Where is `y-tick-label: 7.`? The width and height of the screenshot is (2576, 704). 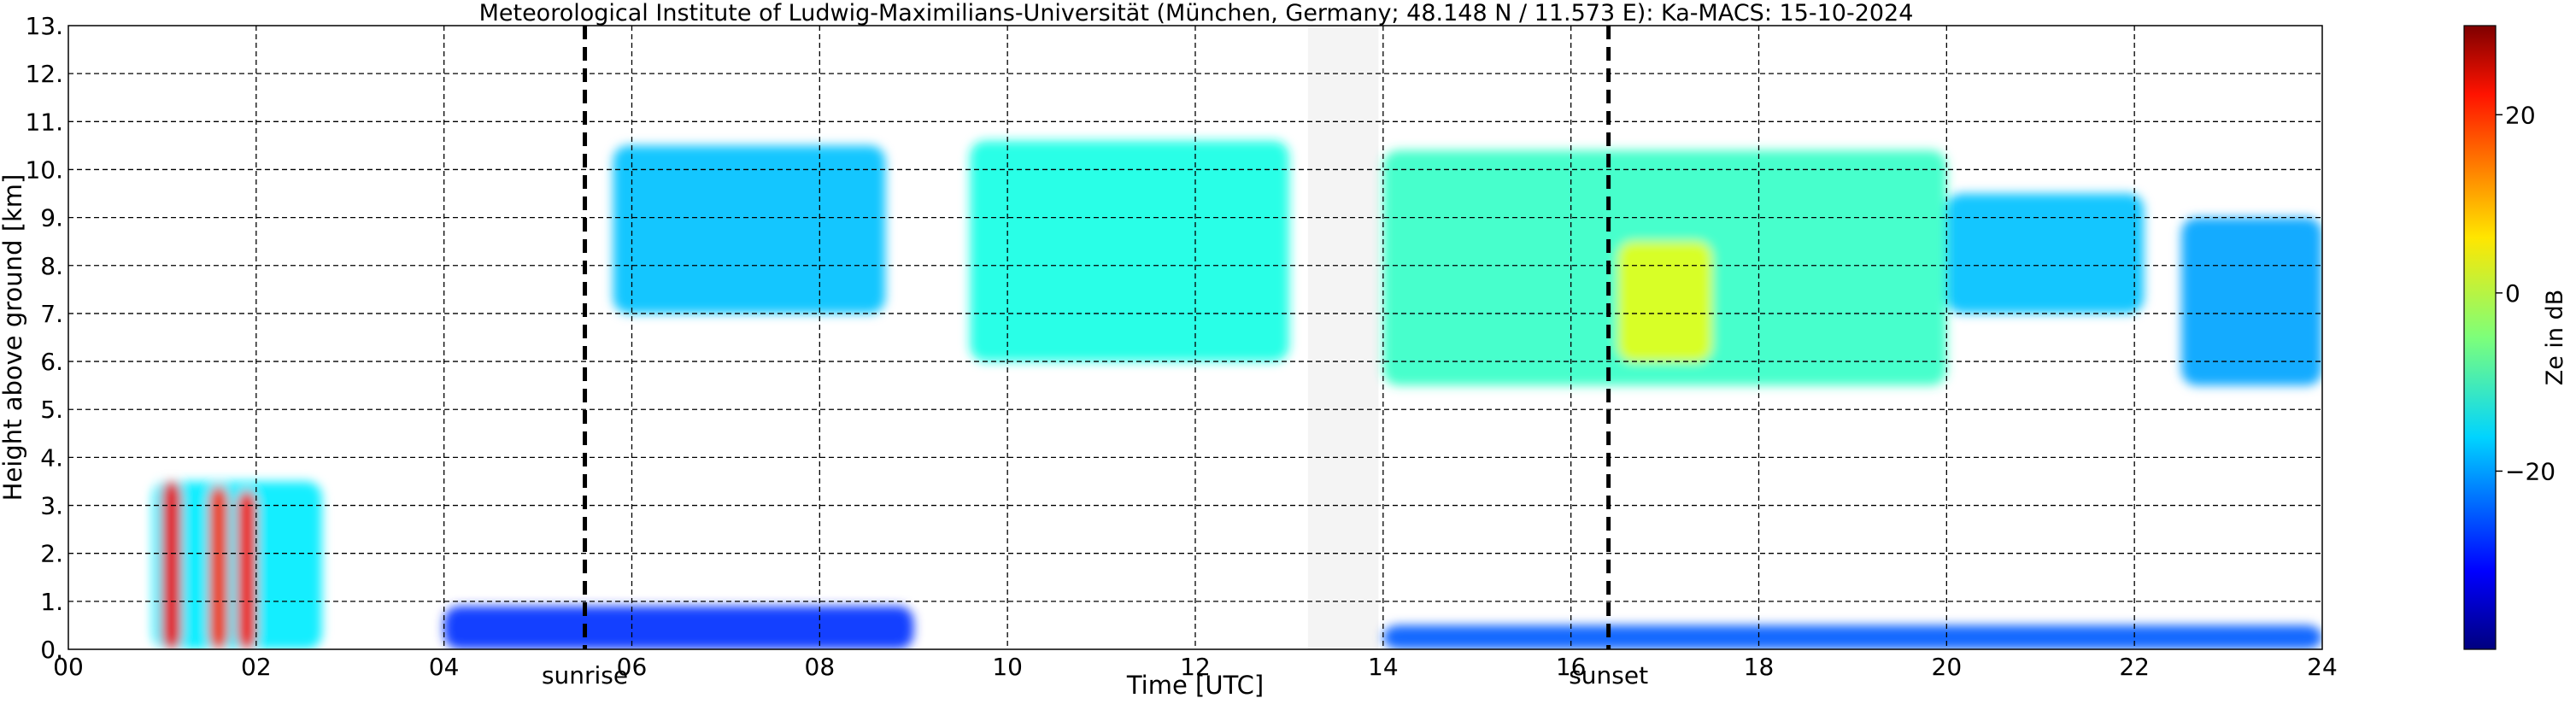
y-tick-label: 7. is located at coordinates (51, 314).